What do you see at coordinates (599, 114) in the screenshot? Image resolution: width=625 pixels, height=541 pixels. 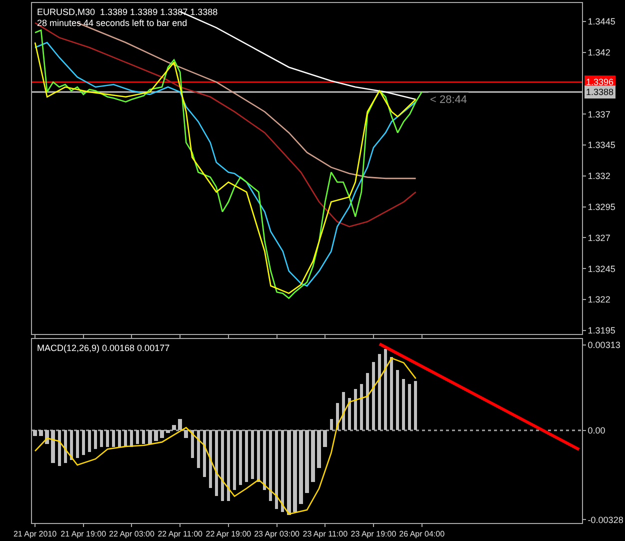 I see `y-tick-label: 1.337` at bounding box center [599, 114].